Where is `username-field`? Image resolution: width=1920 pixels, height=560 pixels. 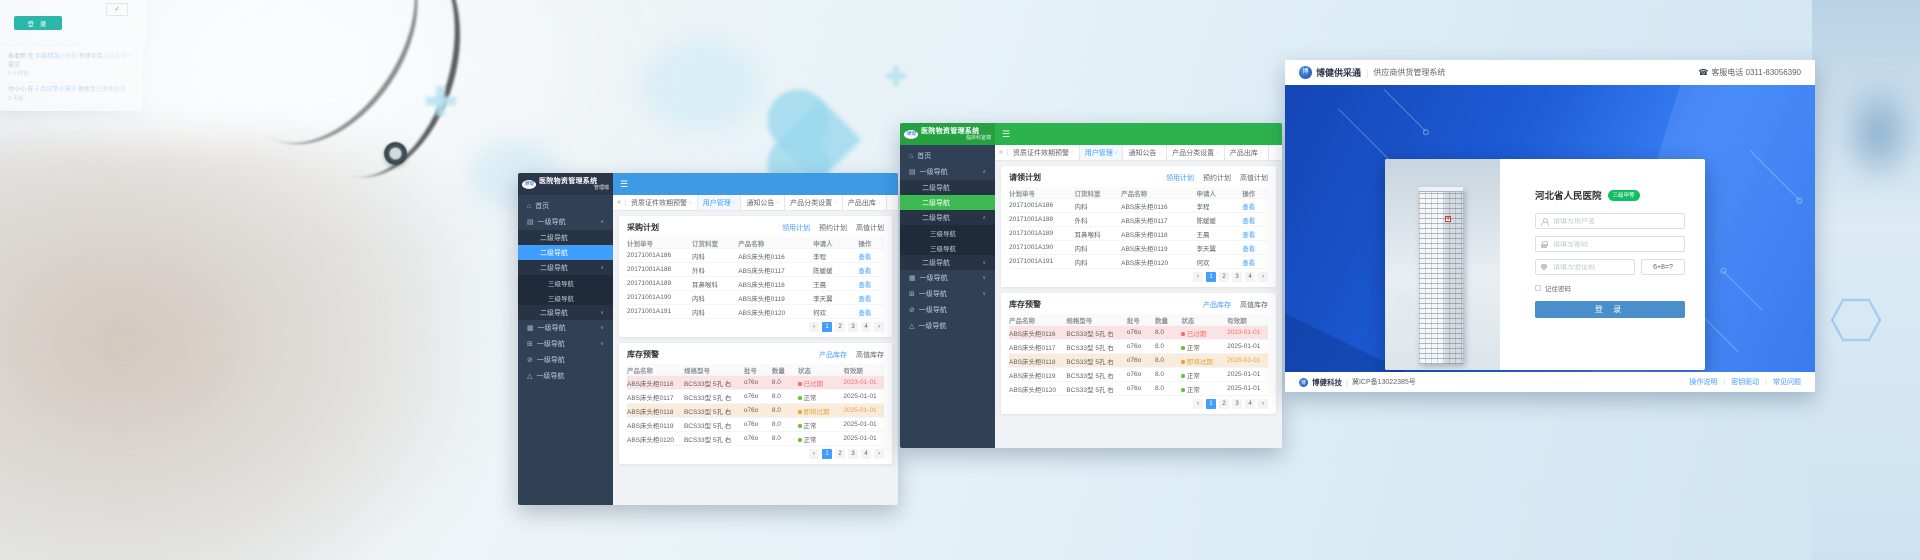 username-field is located at coordinates (1610, 221).